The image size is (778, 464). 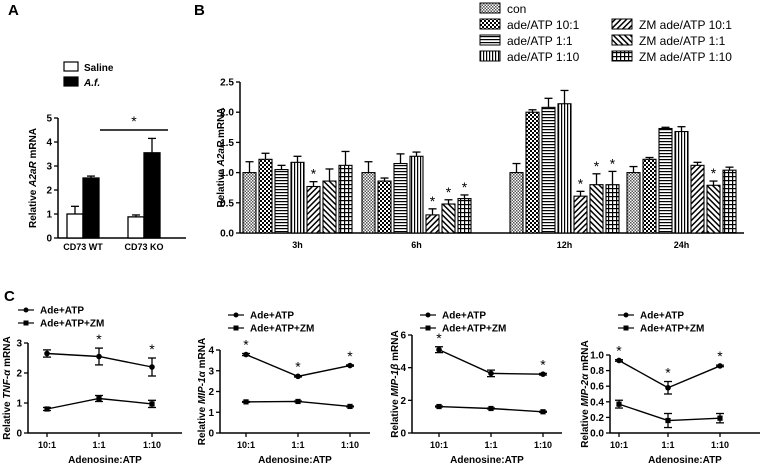 I want to click on c-ytick-label: 3, so click(x=19, y=344).